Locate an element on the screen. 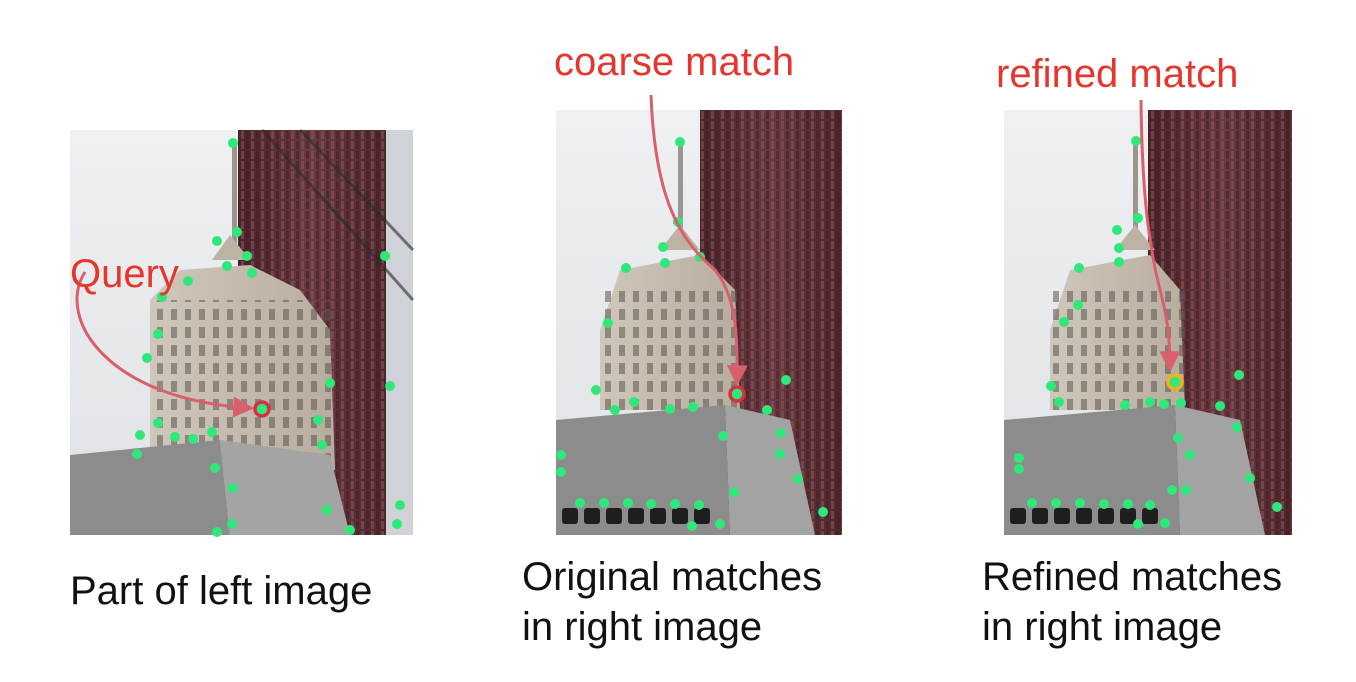  query-point is located at coordinates (262, 409).